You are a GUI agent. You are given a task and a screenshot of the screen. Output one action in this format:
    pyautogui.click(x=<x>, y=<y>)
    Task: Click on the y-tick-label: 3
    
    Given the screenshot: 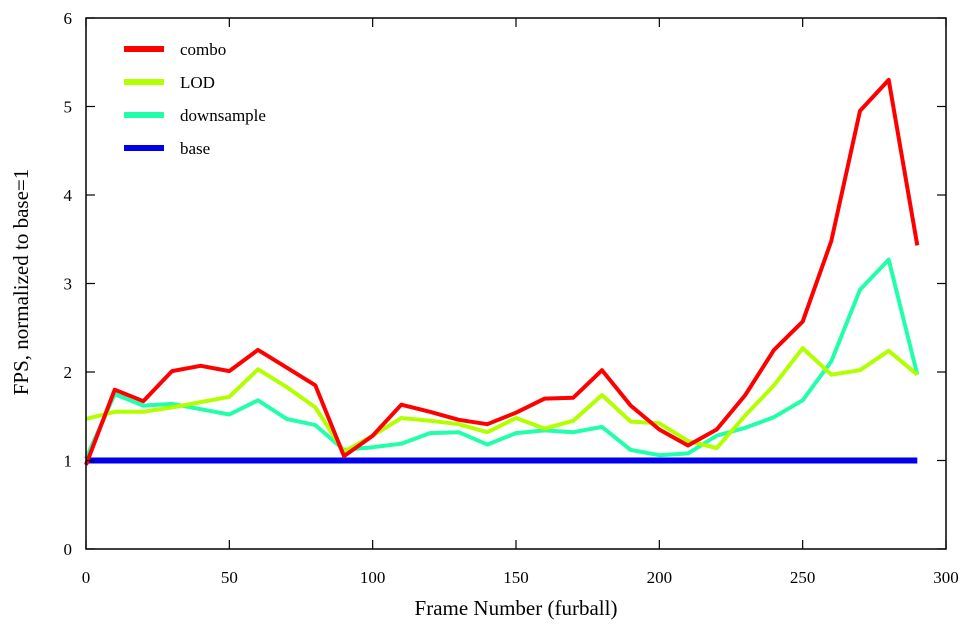 What is the action you would take?
    pyautogui.click(x=68, y=284)
    